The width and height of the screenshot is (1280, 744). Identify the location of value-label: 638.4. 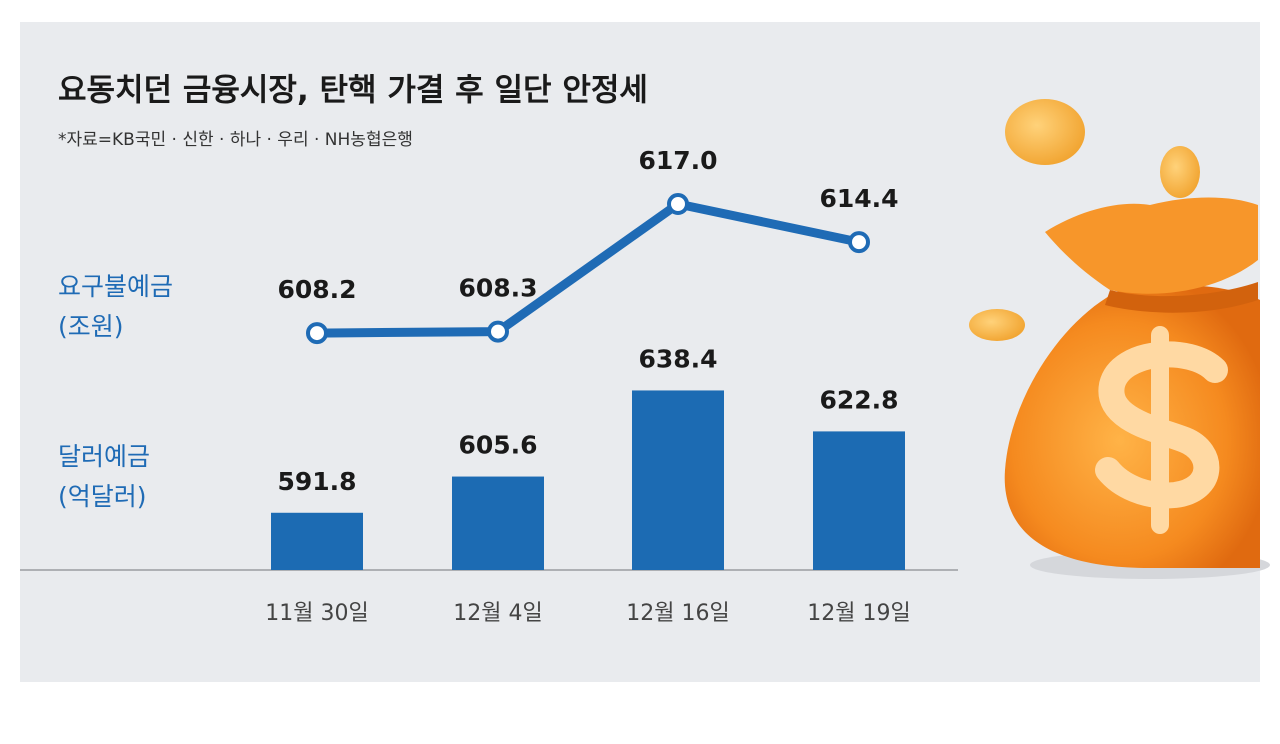
(677, 358).